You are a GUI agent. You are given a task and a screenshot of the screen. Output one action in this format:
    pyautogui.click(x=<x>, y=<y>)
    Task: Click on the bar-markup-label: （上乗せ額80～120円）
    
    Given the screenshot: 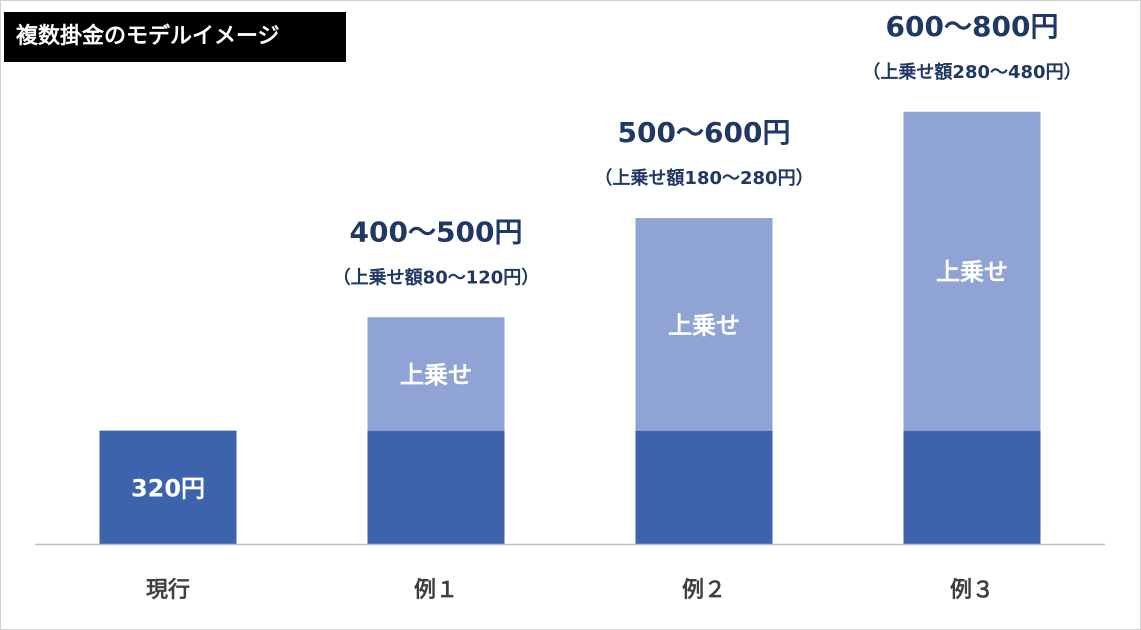 What is the action you would take?
    pyautogui.click(x=436, y=277)
    